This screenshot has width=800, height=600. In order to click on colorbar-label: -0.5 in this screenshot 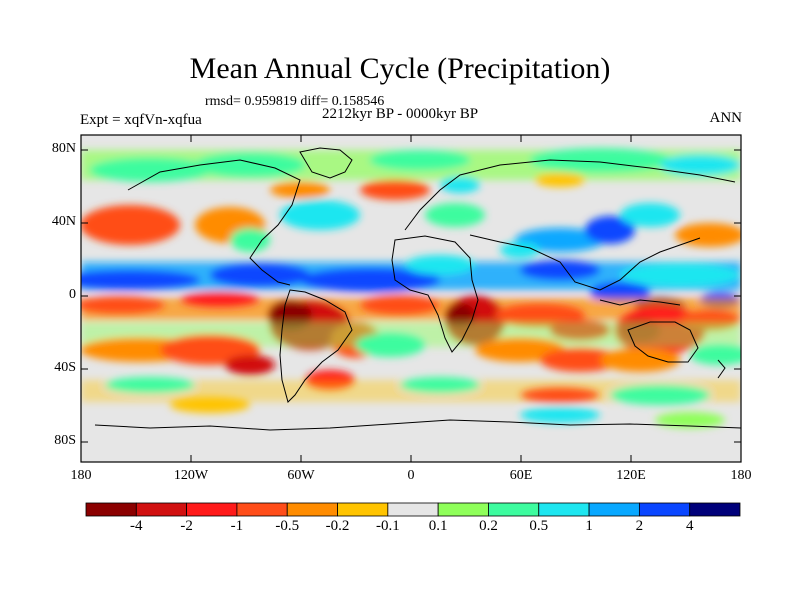, I will do `click(287, 526)`.